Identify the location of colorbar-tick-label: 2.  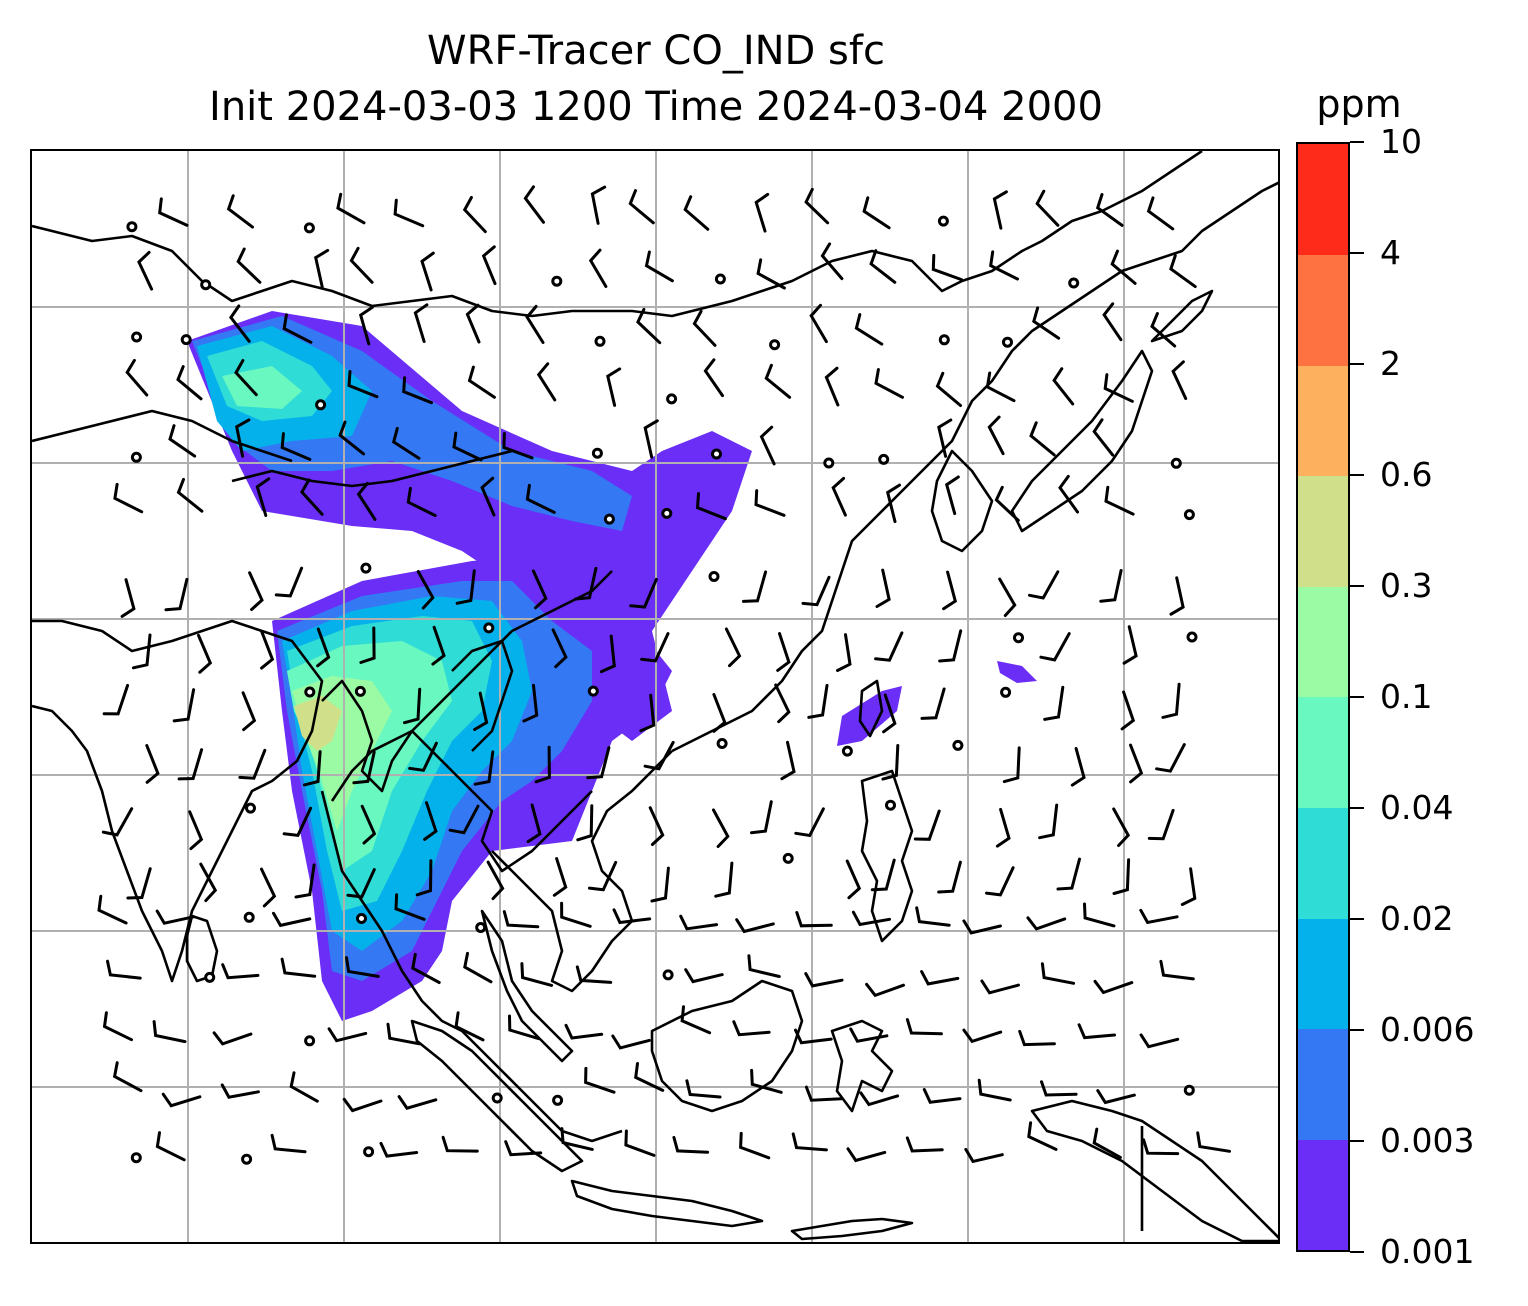
(1390, 363).